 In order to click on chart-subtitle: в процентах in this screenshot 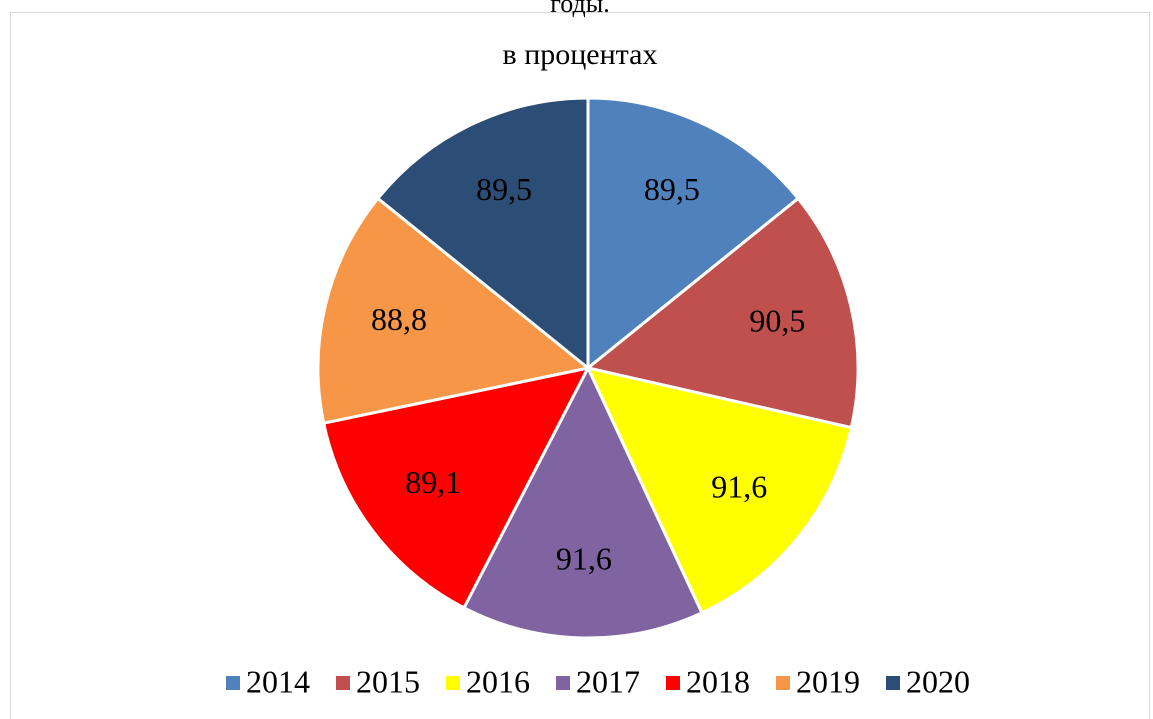, I will do `click(580, 54)`.